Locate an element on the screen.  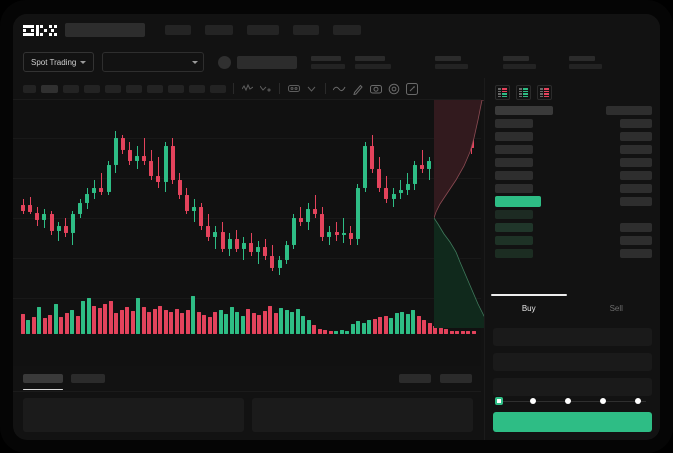
chart-bottom-tabs is located at coordinates (247, 379).